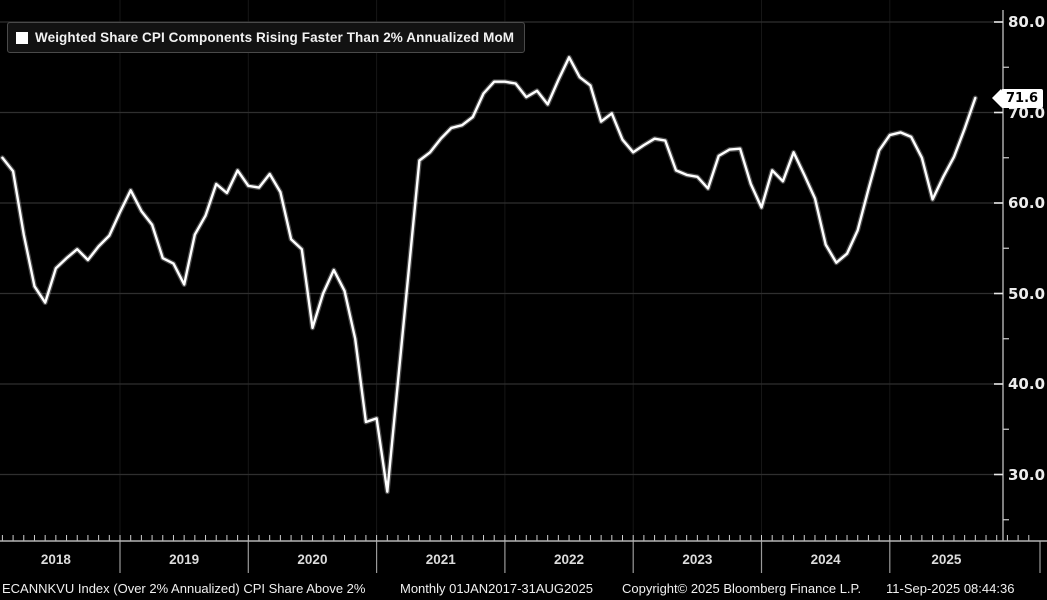  I want to click on y-axis-ticks, so click(1001, 271).